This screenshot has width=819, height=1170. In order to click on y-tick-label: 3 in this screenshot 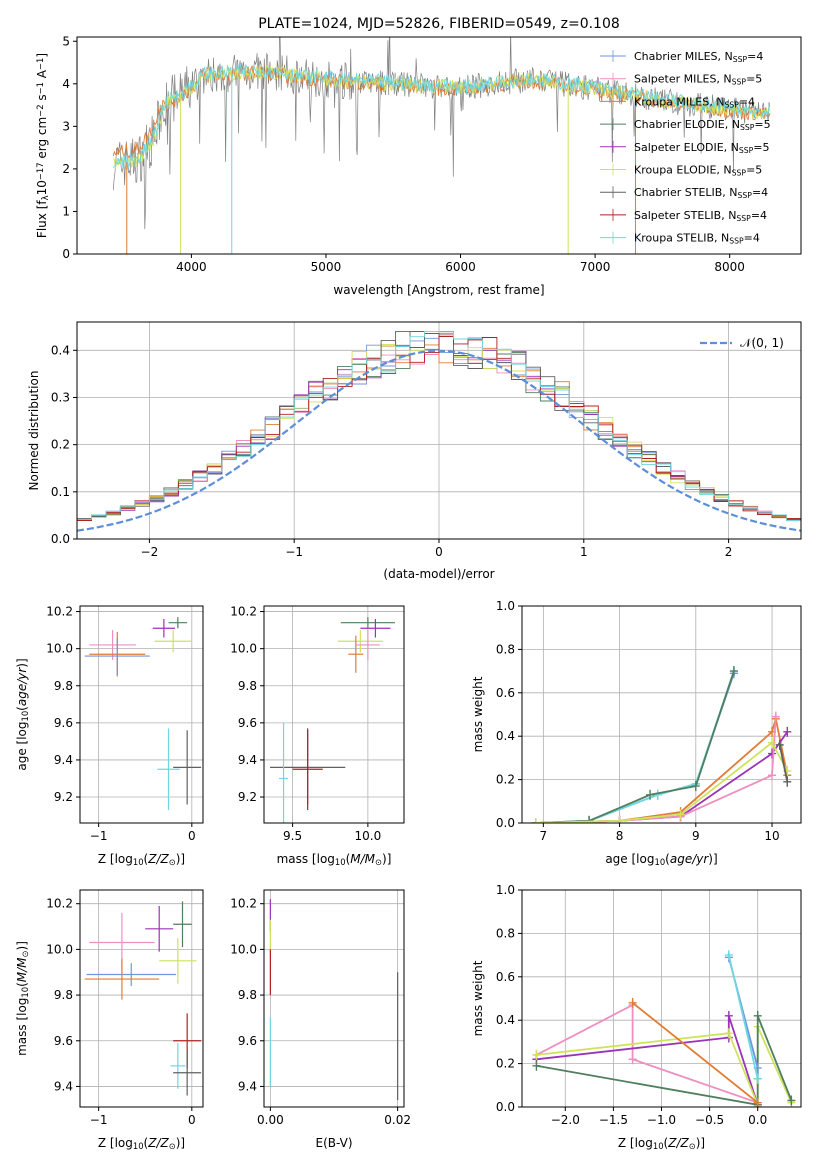, I will do `click(66, 126)`.